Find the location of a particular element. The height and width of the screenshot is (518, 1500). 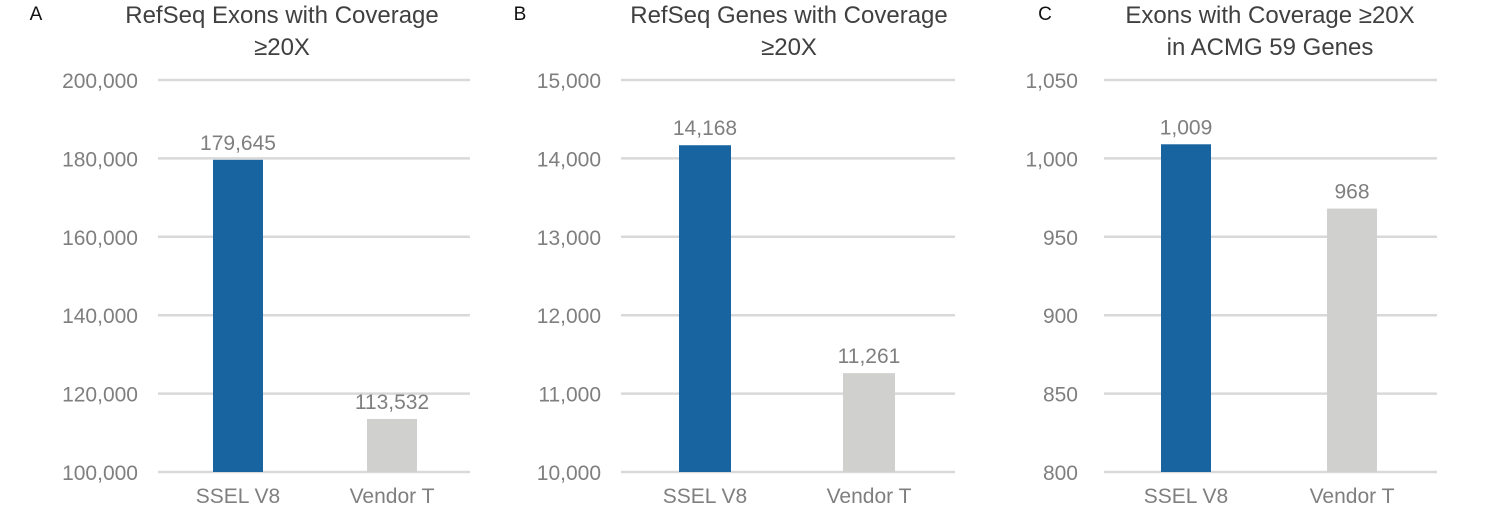

y-tick-label: 900 is located at coordinates (1060, 316).